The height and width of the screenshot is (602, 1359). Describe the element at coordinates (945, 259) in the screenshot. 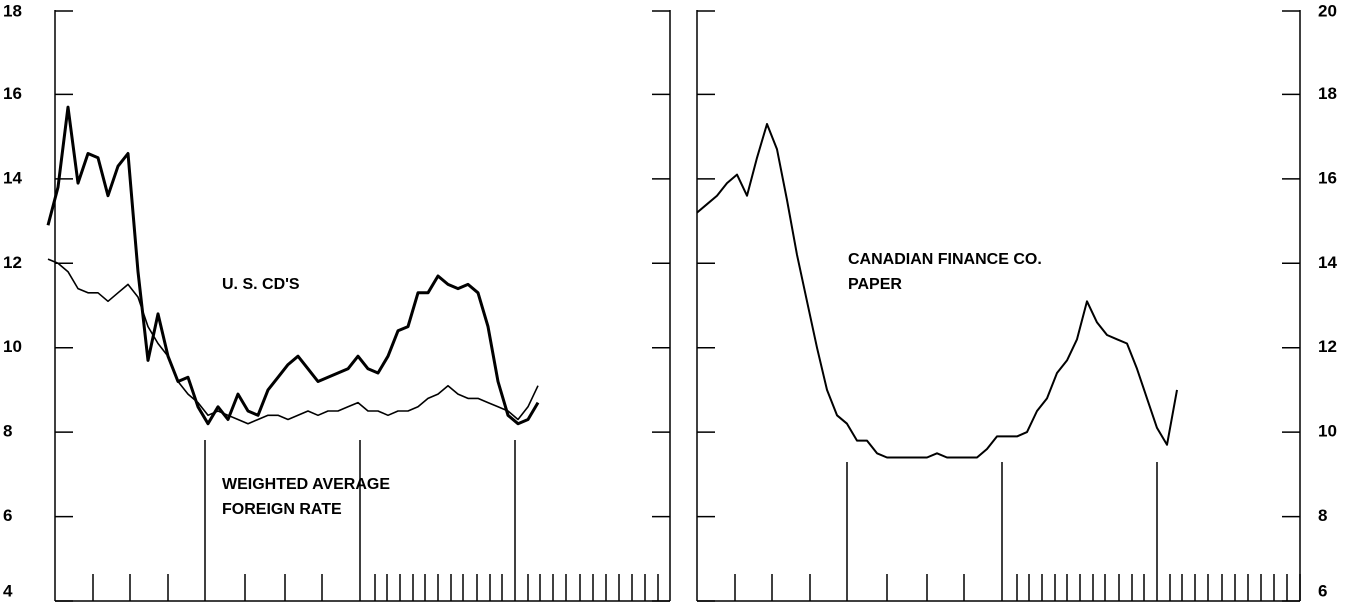

I see `annotation: CANADIAN FINANCE CO.` at that location.